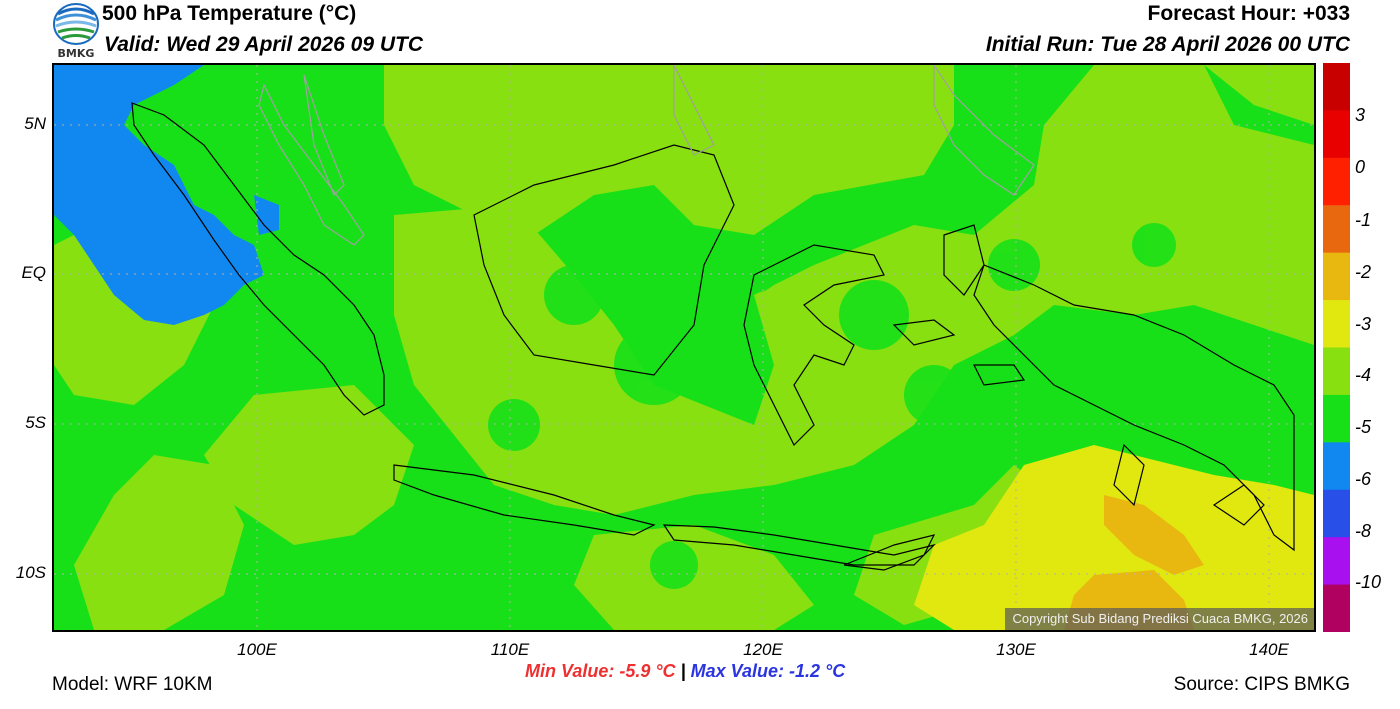 The image size is (1400, 709). I want to click on malay-peninsula-coast, so click(311, 164).